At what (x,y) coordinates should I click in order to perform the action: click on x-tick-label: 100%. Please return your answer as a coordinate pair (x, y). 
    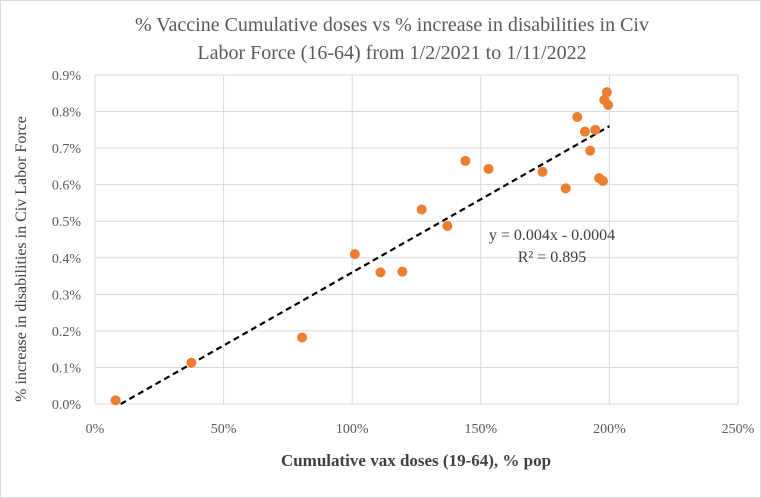
    Looking at the image, I should click on (352, 429).